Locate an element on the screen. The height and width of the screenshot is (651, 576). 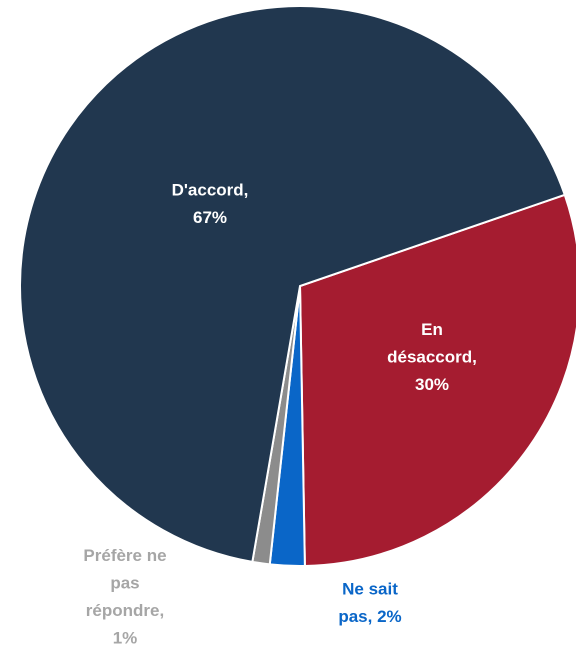
data-label: 30% is located at coordinates (432, 384).